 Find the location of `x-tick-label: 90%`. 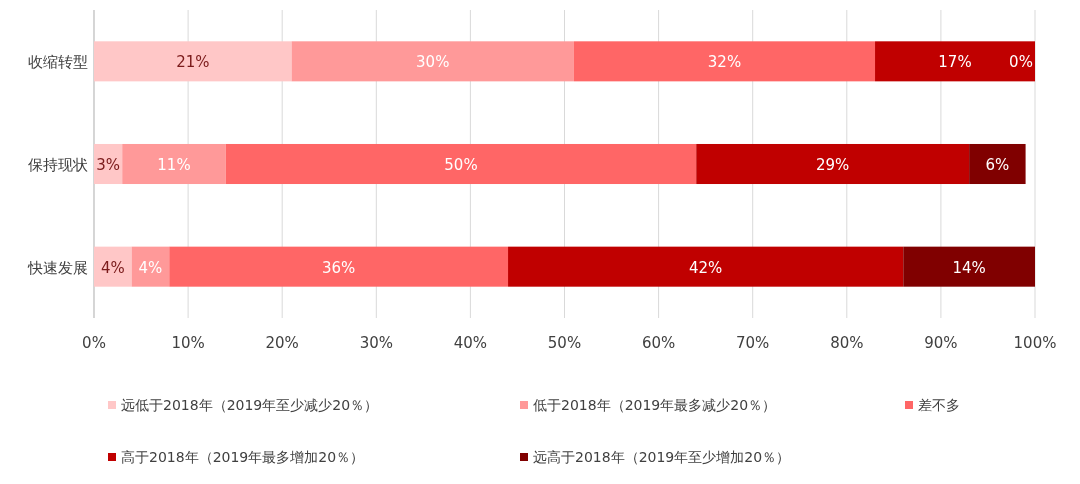

x-tick-label: 90% is located at coordinates (941, 343).